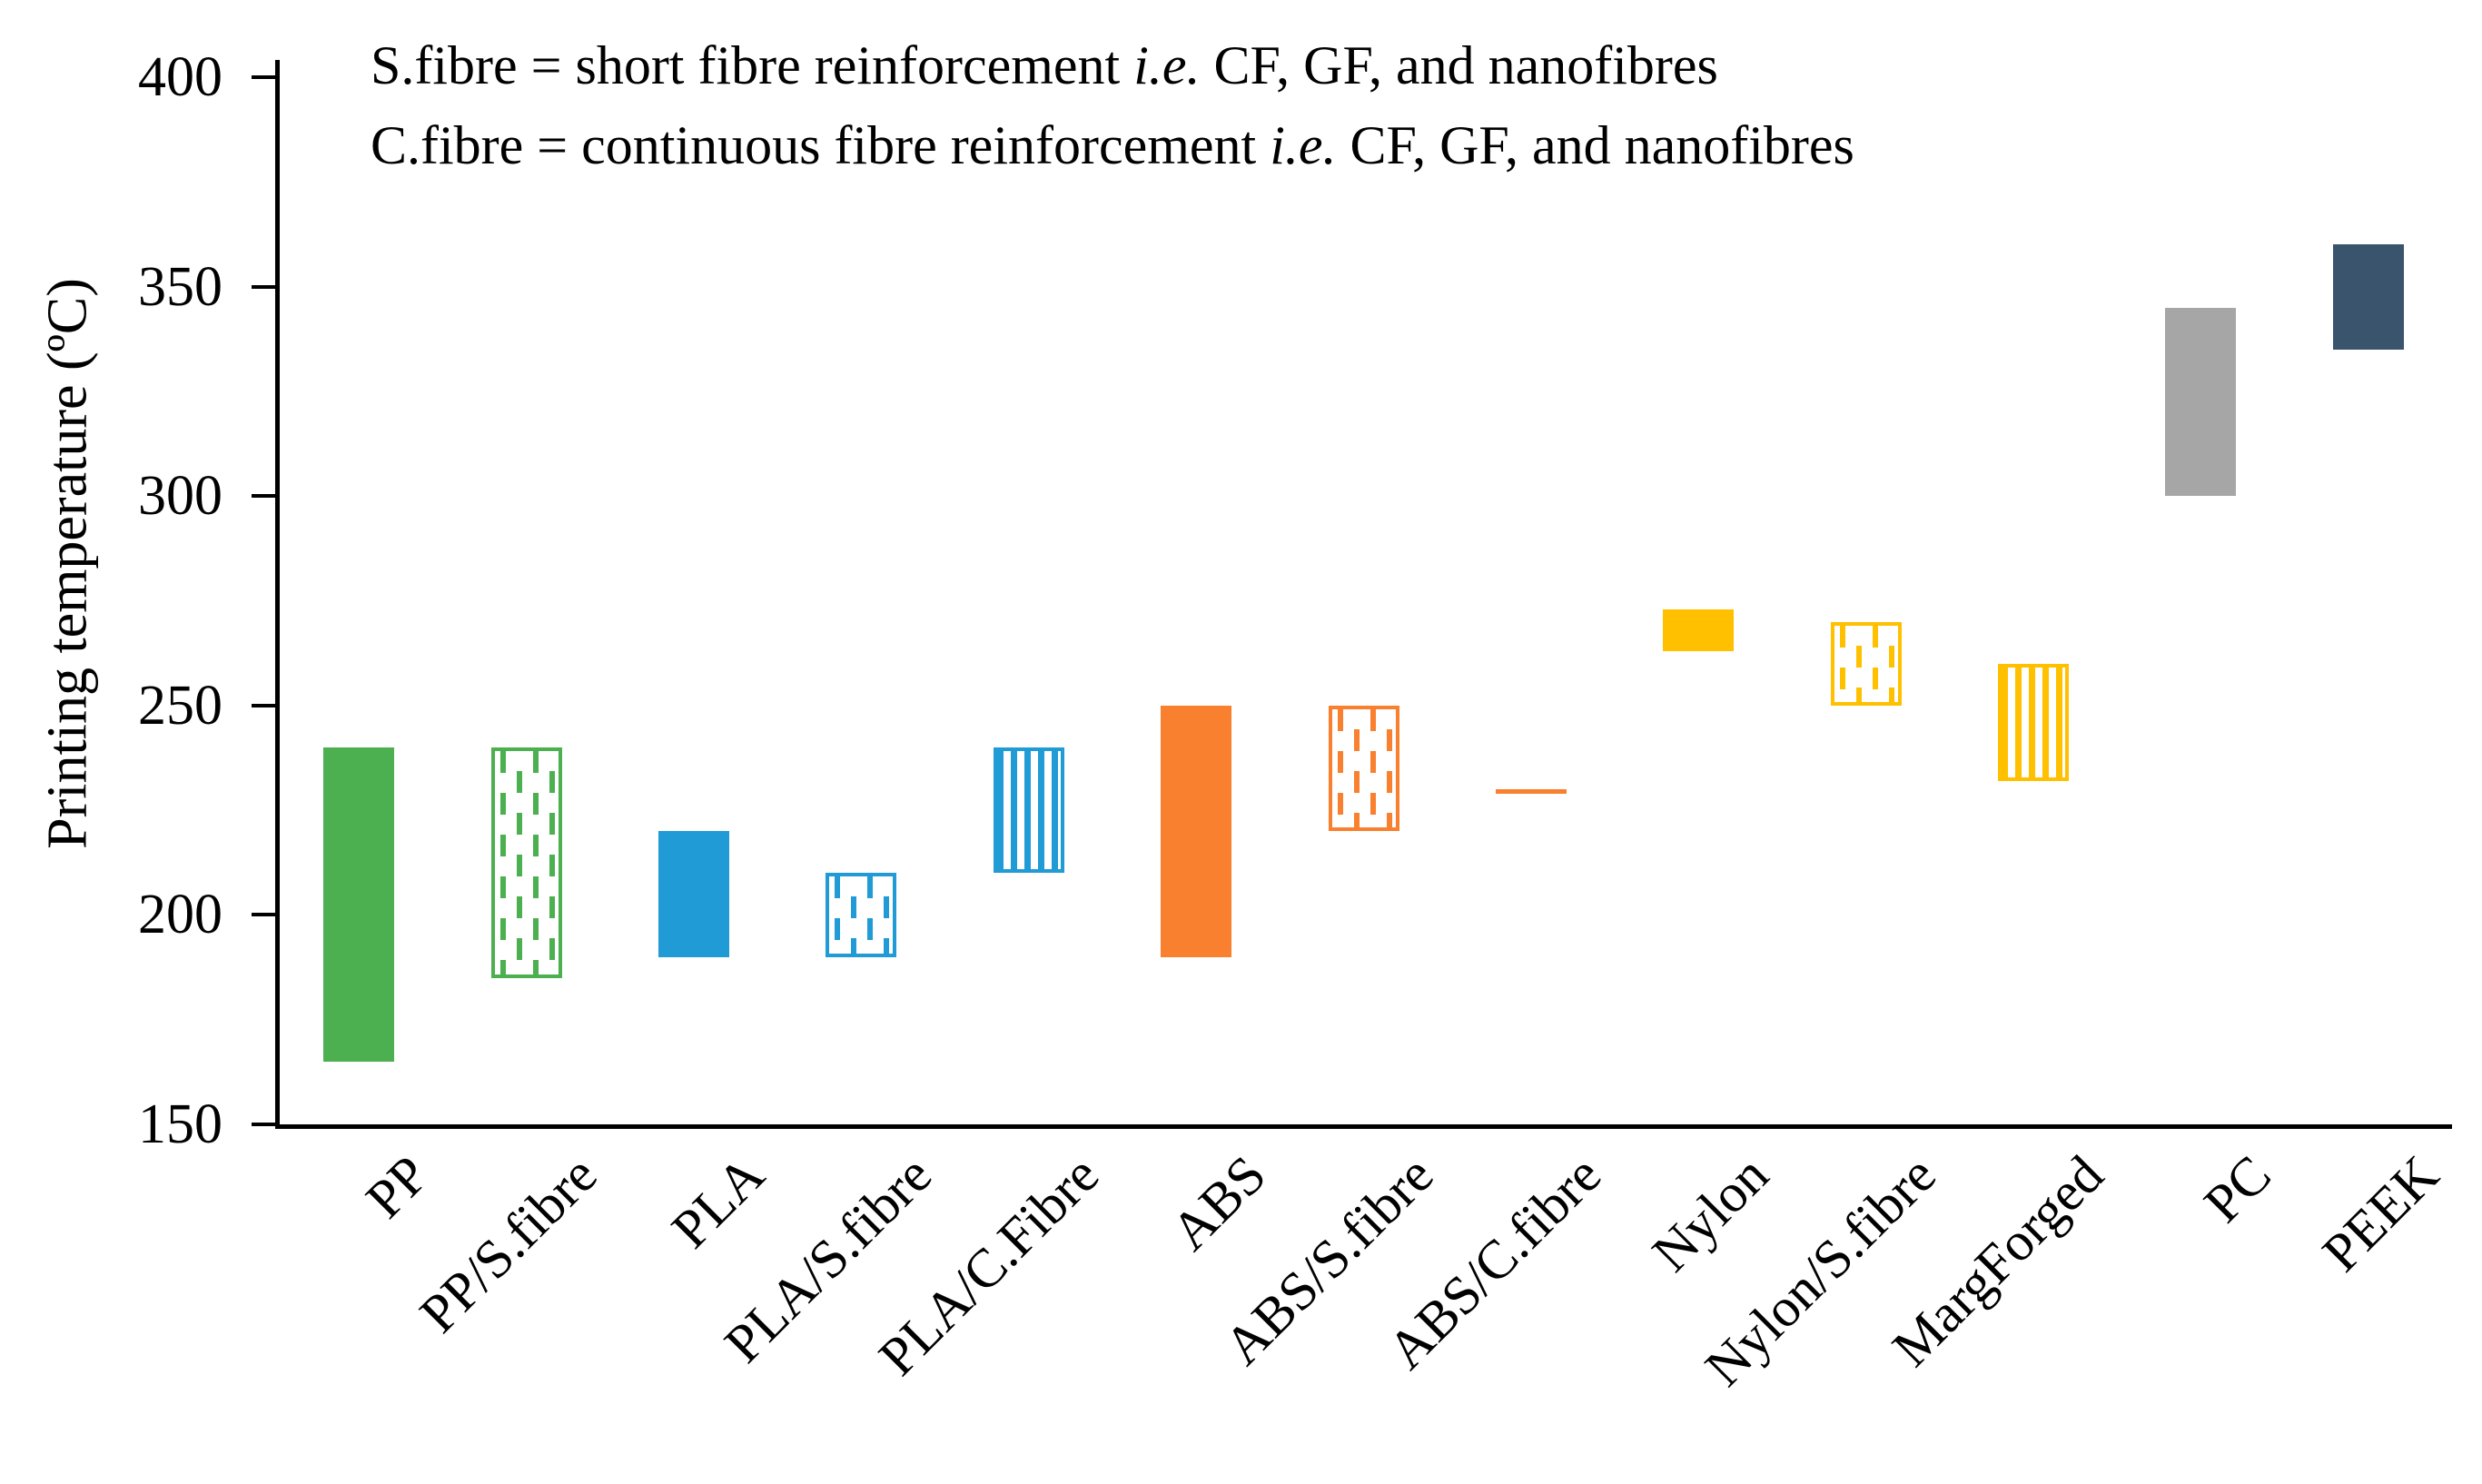 Image resolution: width=2482 pixels, height=1484 pixels. I want to click on bar-PLA/C.Fibre, so click(1028, 810).